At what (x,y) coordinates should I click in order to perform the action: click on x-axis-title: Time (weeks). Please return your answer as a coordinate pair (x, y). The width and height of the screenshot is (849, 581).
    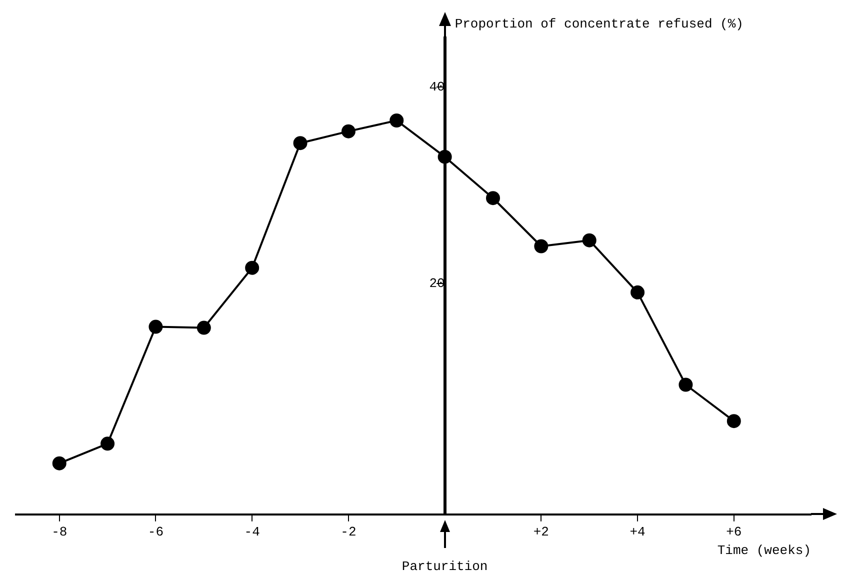
    Looking at the image, I should click on (764, 550).